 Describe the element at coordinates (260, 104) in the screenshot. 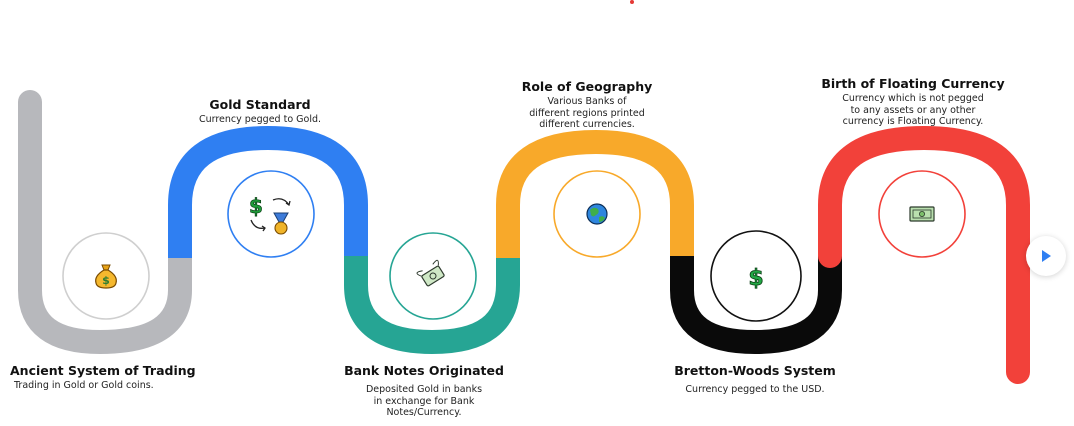

I see `milestone-title: Gold Standard` at that location.